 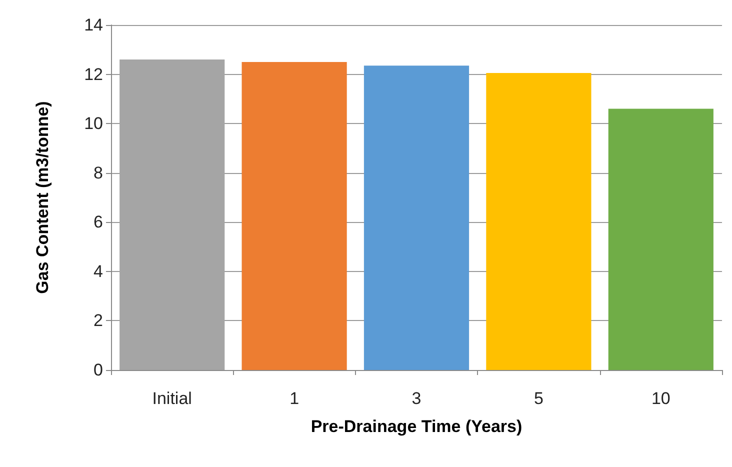 What do you see at coordinates (98, 370) in the screenshot?
I see `y-tick-label: 0` at bounding box center [98, 370].